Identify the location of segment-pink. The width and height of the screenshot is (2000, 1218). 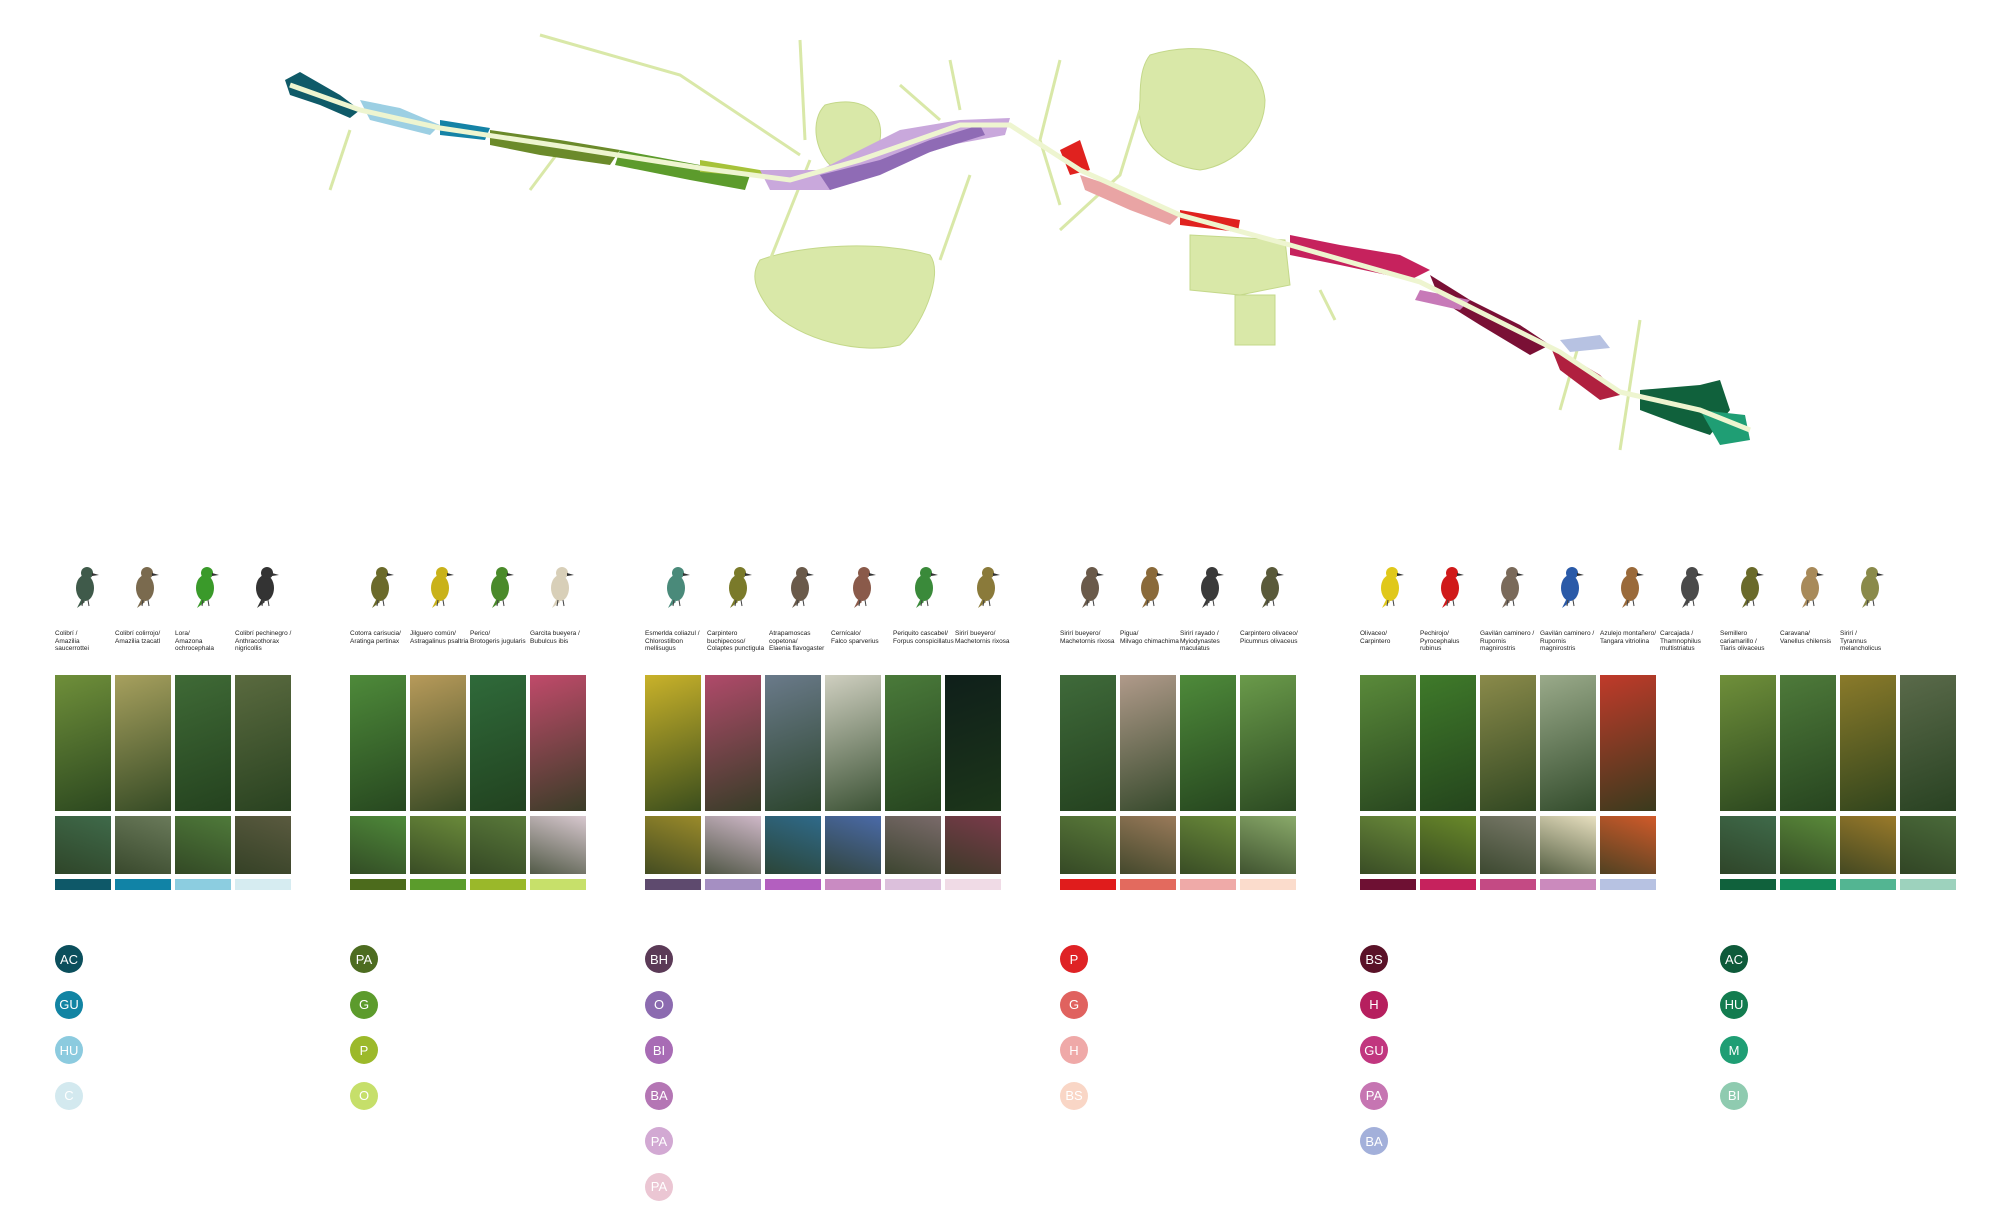
(1442, 300).